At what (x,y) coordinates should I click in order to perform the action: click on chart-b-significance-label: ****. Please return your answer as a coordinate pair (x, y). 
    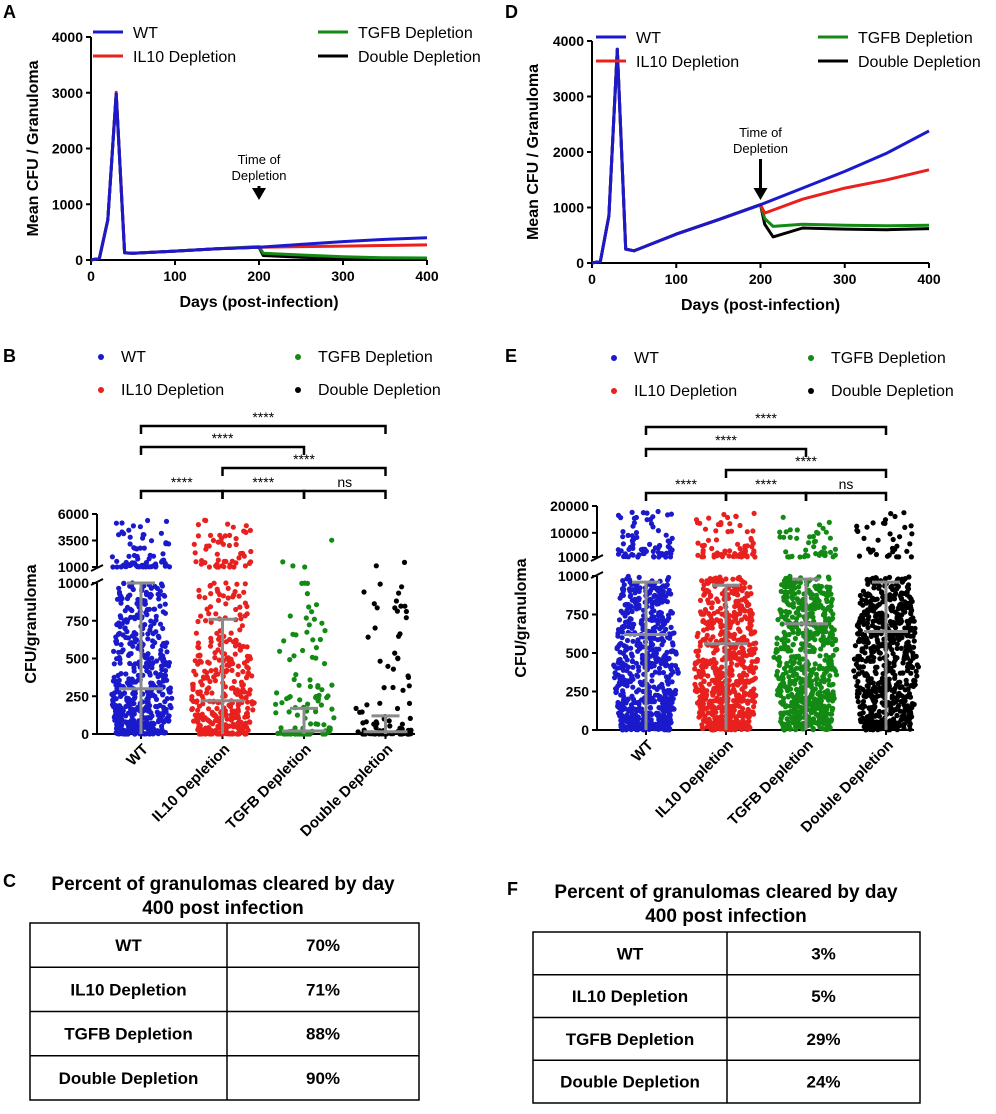
    Looking at the image, I should click on (263, 417).